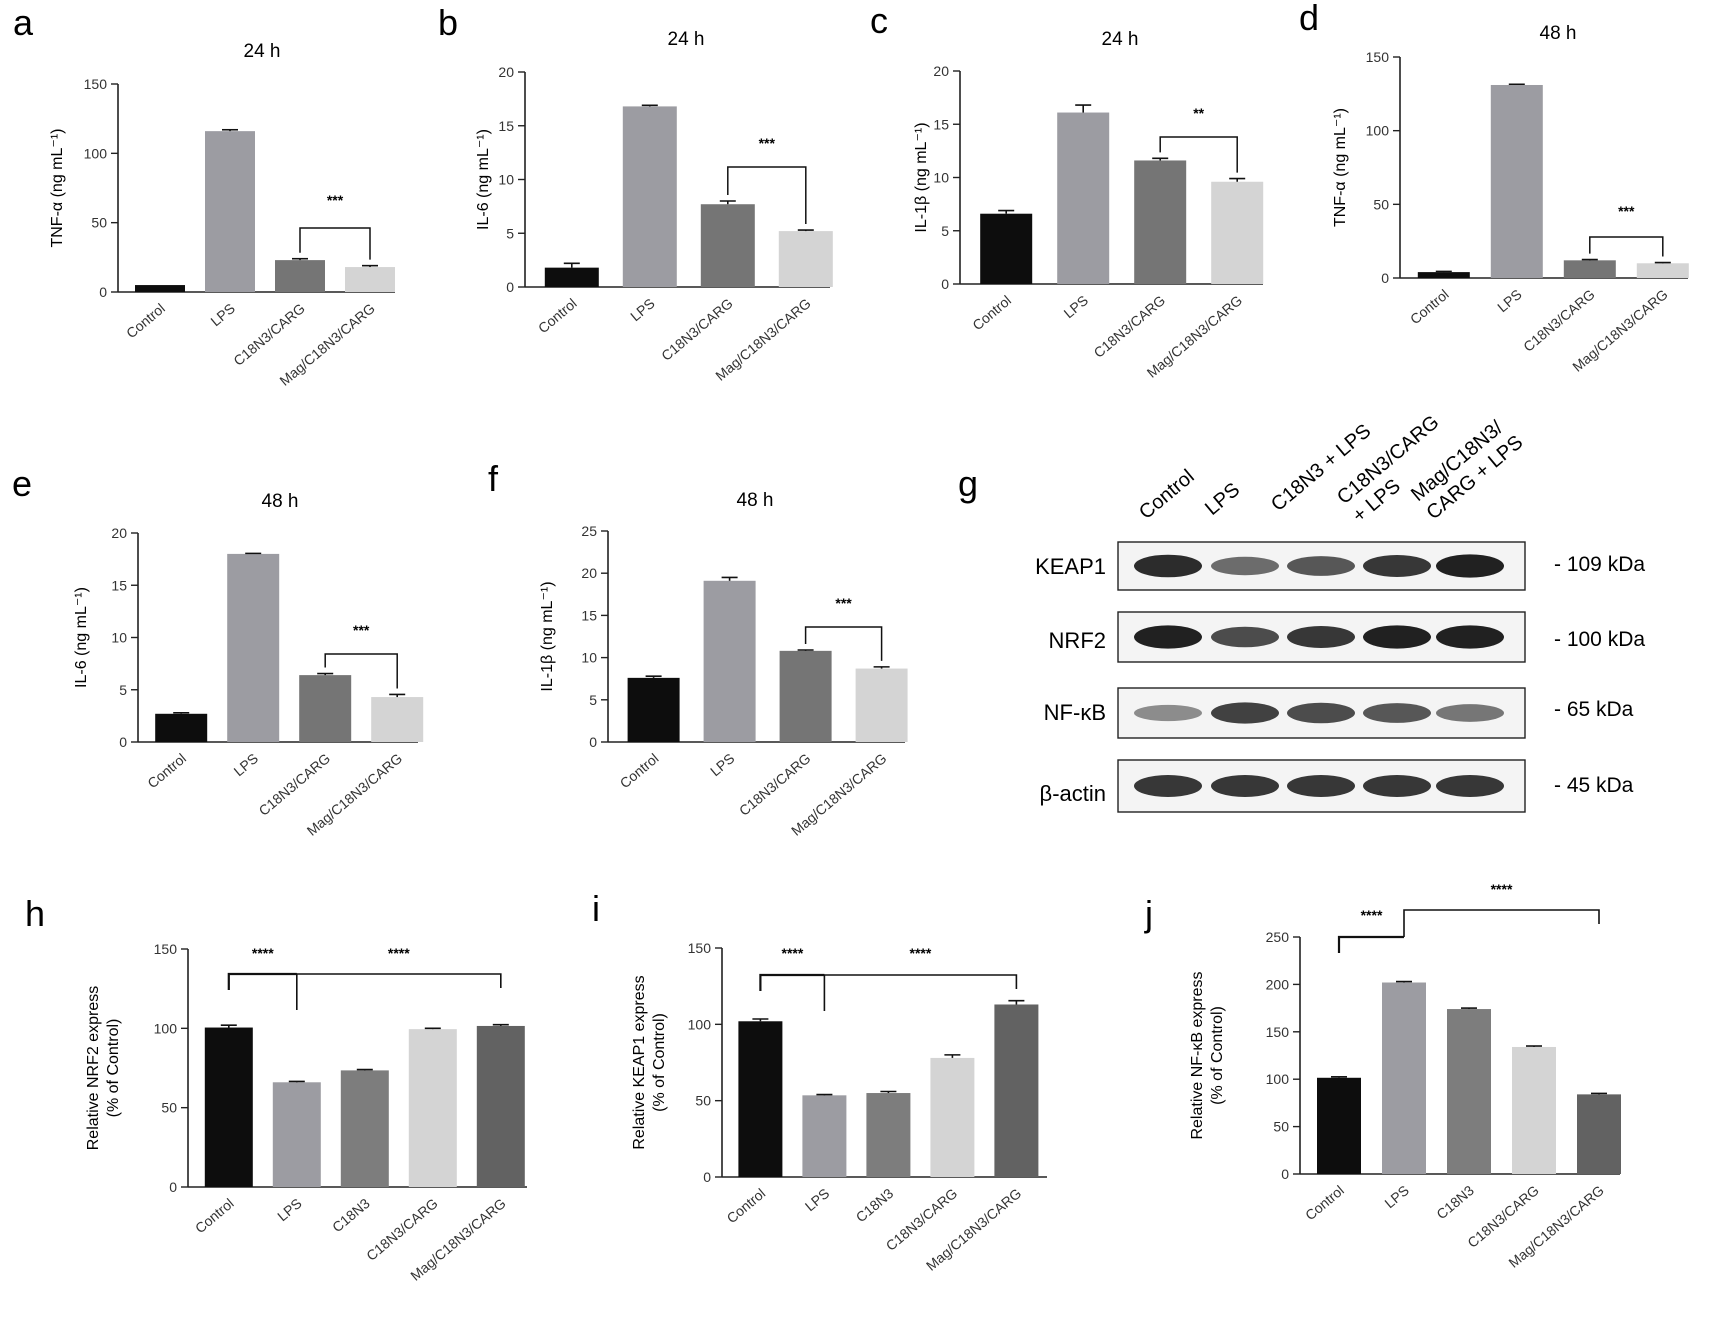 The width and height of the screenshot is (1725, 1317). Describe the element at coordinates (1198, 113) in the screenshot. I see `significance-stars: **` at that location.